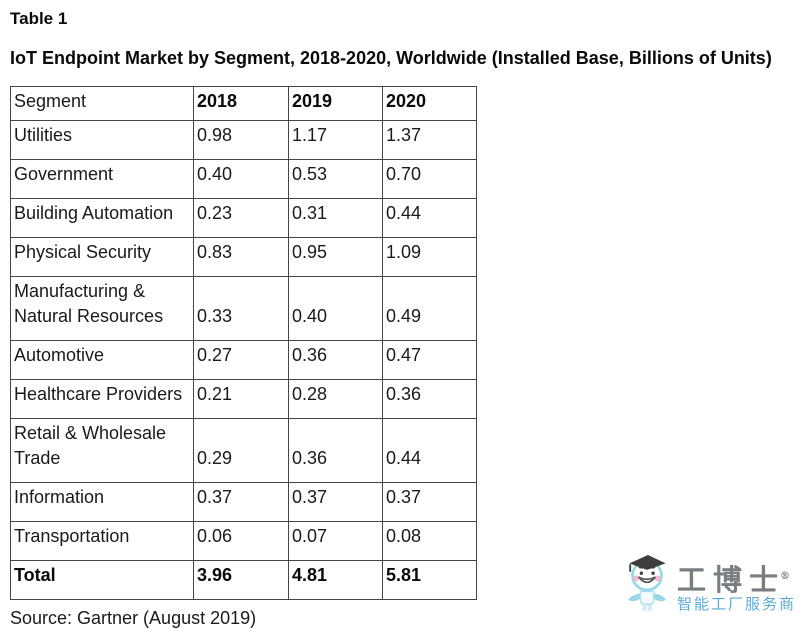 This screenshot has height=629, width=800. Describe the element at coordinates (335, 218) in the screenshot. I see `value-cell: 0.31` at that location.